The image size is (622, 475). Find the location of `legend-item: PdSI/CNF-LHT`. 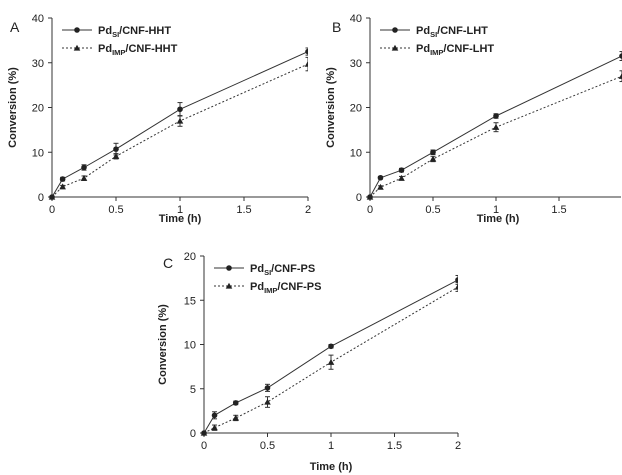

legend-item: PdSI/CNF-LHT is located at coordinates (434, 32).